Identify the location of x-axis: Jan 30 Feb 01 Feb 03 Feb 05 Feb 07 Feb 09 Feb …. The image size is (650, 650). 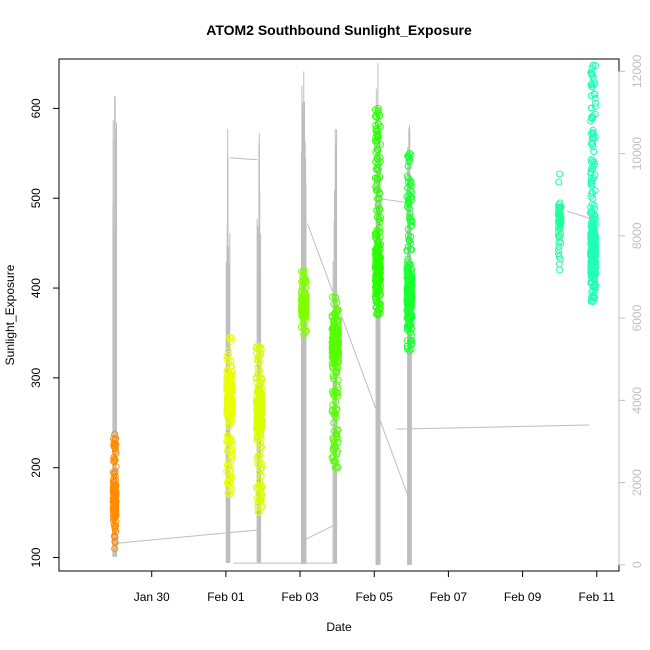
(374, 587).